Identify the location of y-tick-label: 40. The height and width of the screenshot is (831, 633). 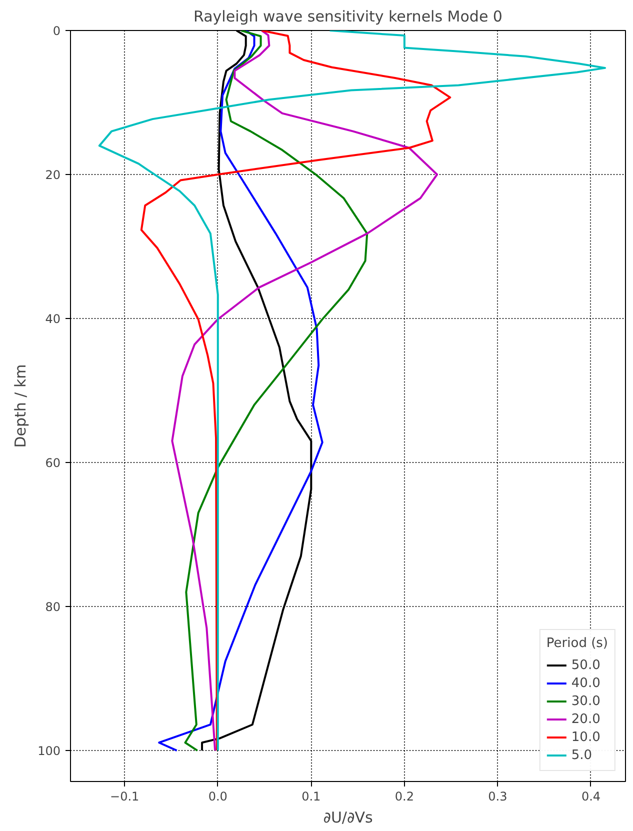
(53, 319).